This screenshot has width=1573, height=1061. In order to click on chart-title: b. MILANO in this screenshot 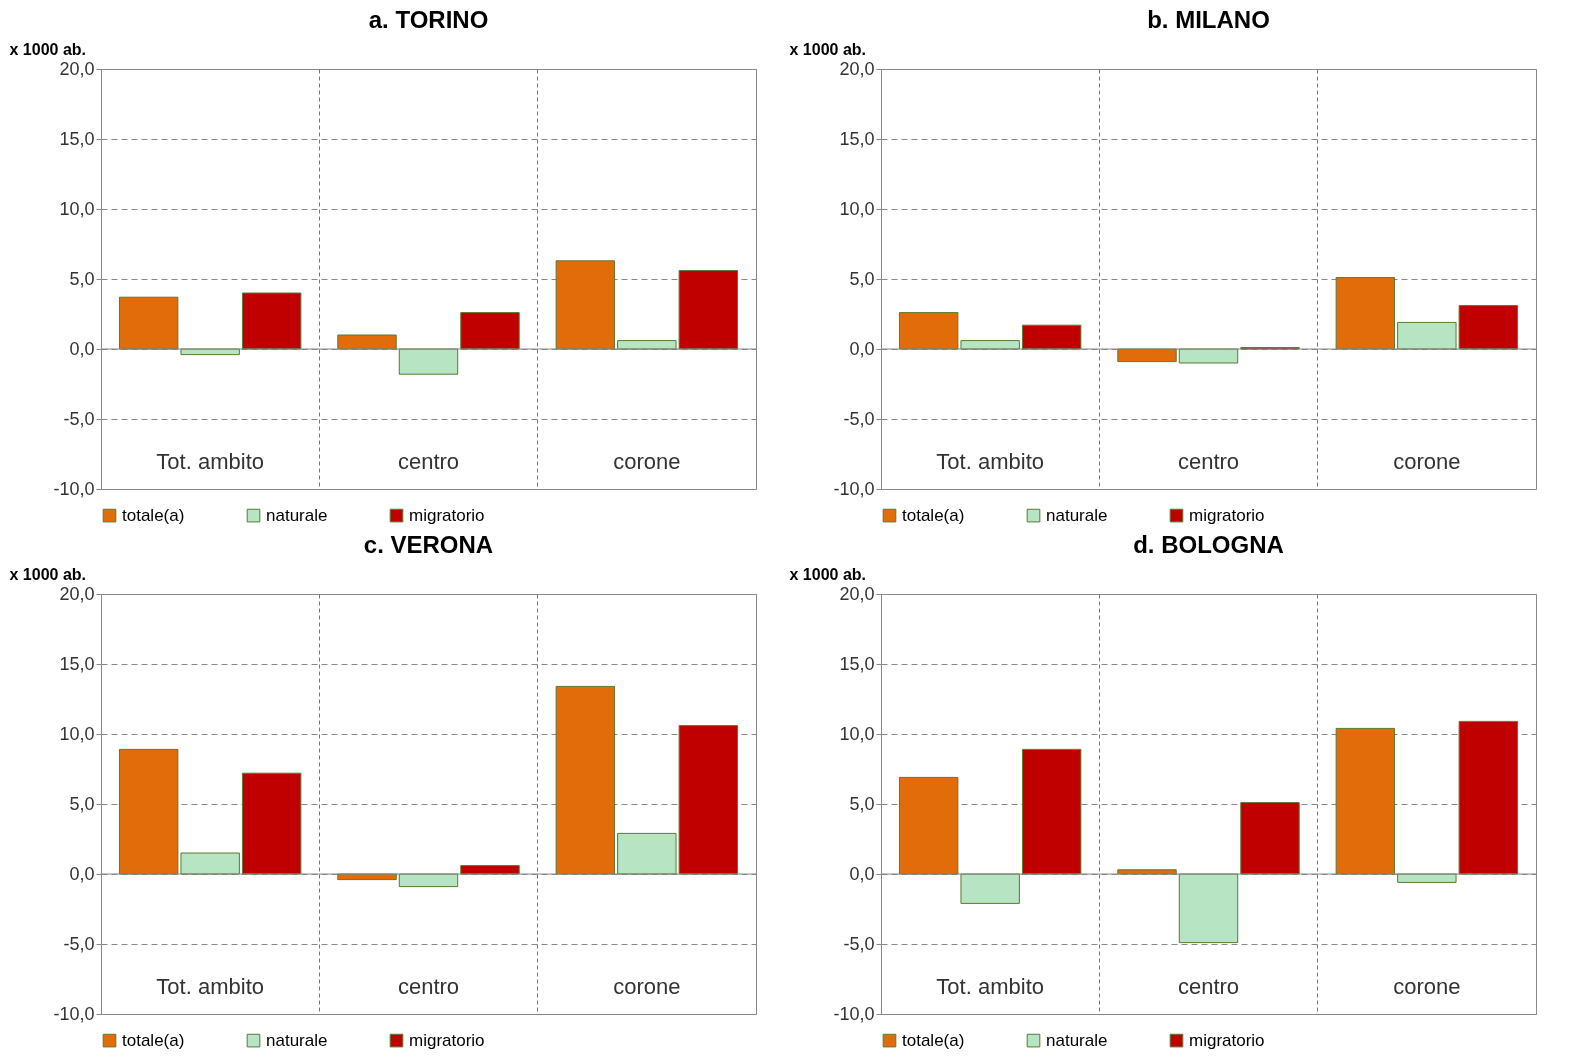, I will do `click(1208, 19)`.